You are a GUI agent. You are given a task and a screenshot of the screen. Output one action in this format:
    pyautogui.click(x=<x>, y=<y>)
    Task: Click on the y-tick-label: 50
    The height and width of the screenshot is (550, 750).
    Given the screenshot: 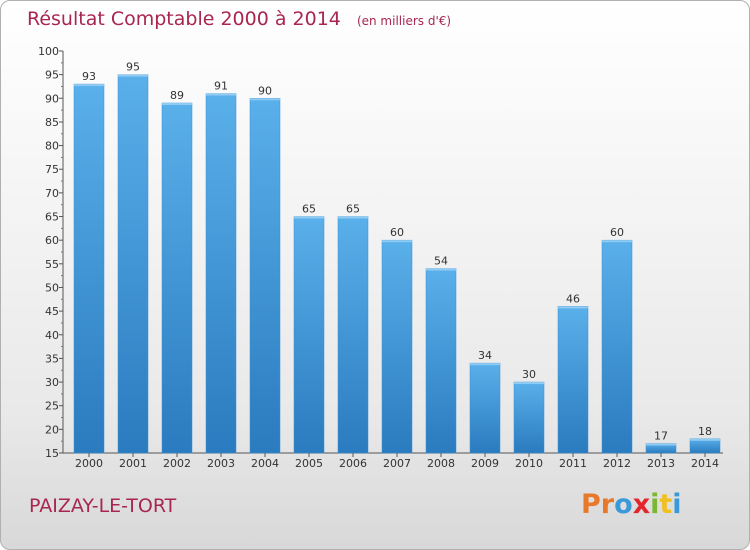 What is the action you would take?
    pyautogui.click(x=52, y=287)
    